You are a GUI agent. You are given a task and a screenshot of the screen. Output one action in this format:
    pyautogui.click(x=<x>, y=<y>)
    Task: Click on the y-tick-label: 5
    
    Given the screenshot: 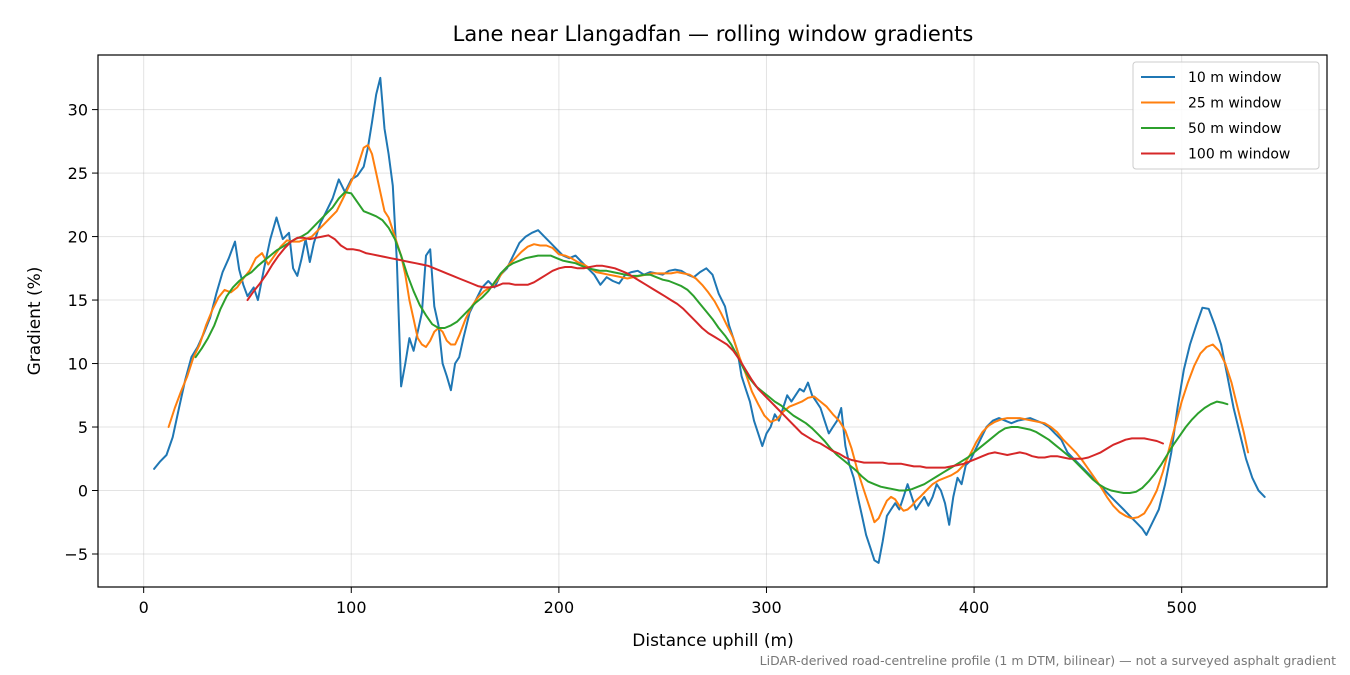 What is the action you would take?
    pyautogui.click(x=83, y=427)
    